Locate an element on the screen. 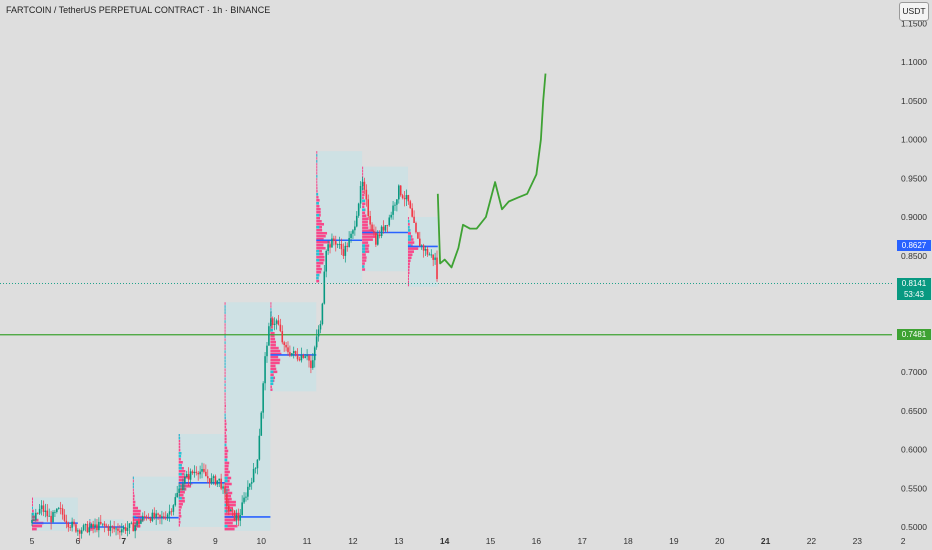 The height and width of the screenshot is (550, 932). time-axis-label: 7 is located at coordinates (123, 541).